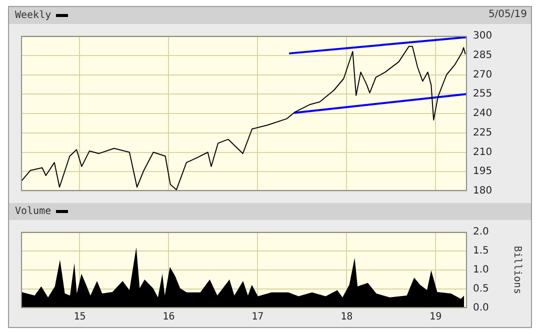 The height and width of the screenshot is (334, 540). I want to click on y-tick-label: 300, so click(482, 36).